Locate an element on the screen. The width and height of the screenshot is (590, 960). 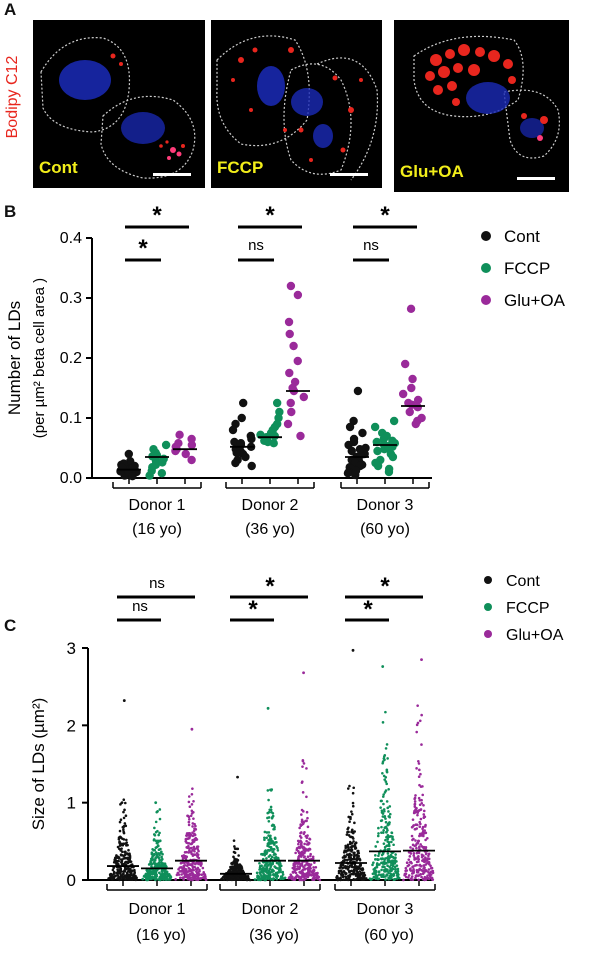
y-tick-label: 0.4 is located at coordinates (71, 238).